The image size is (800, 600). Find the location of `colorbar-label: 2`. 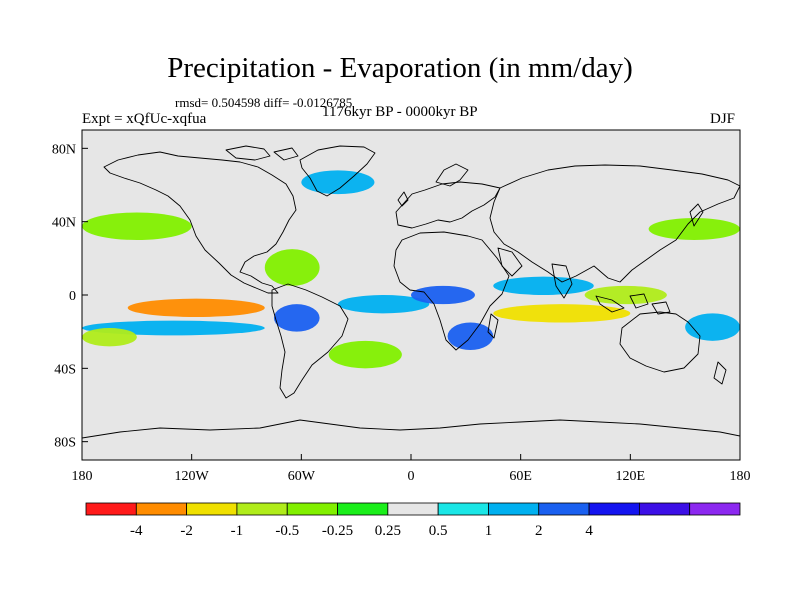

colorbar-label: 2 is located at coordinates (539, 531).